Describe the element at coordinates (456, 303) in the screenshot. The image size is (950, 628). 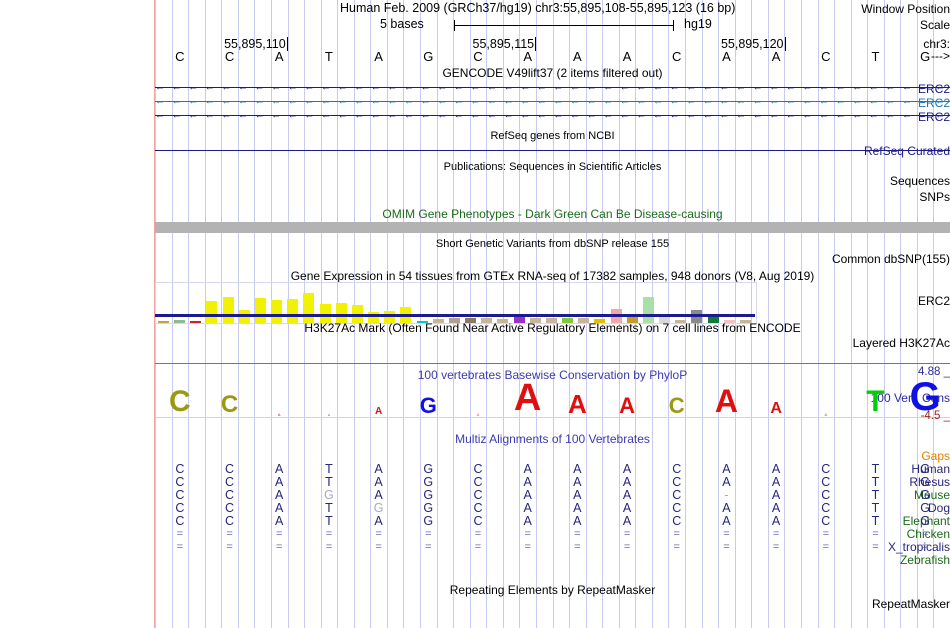
I see `gtex-expression-chart` at that location.